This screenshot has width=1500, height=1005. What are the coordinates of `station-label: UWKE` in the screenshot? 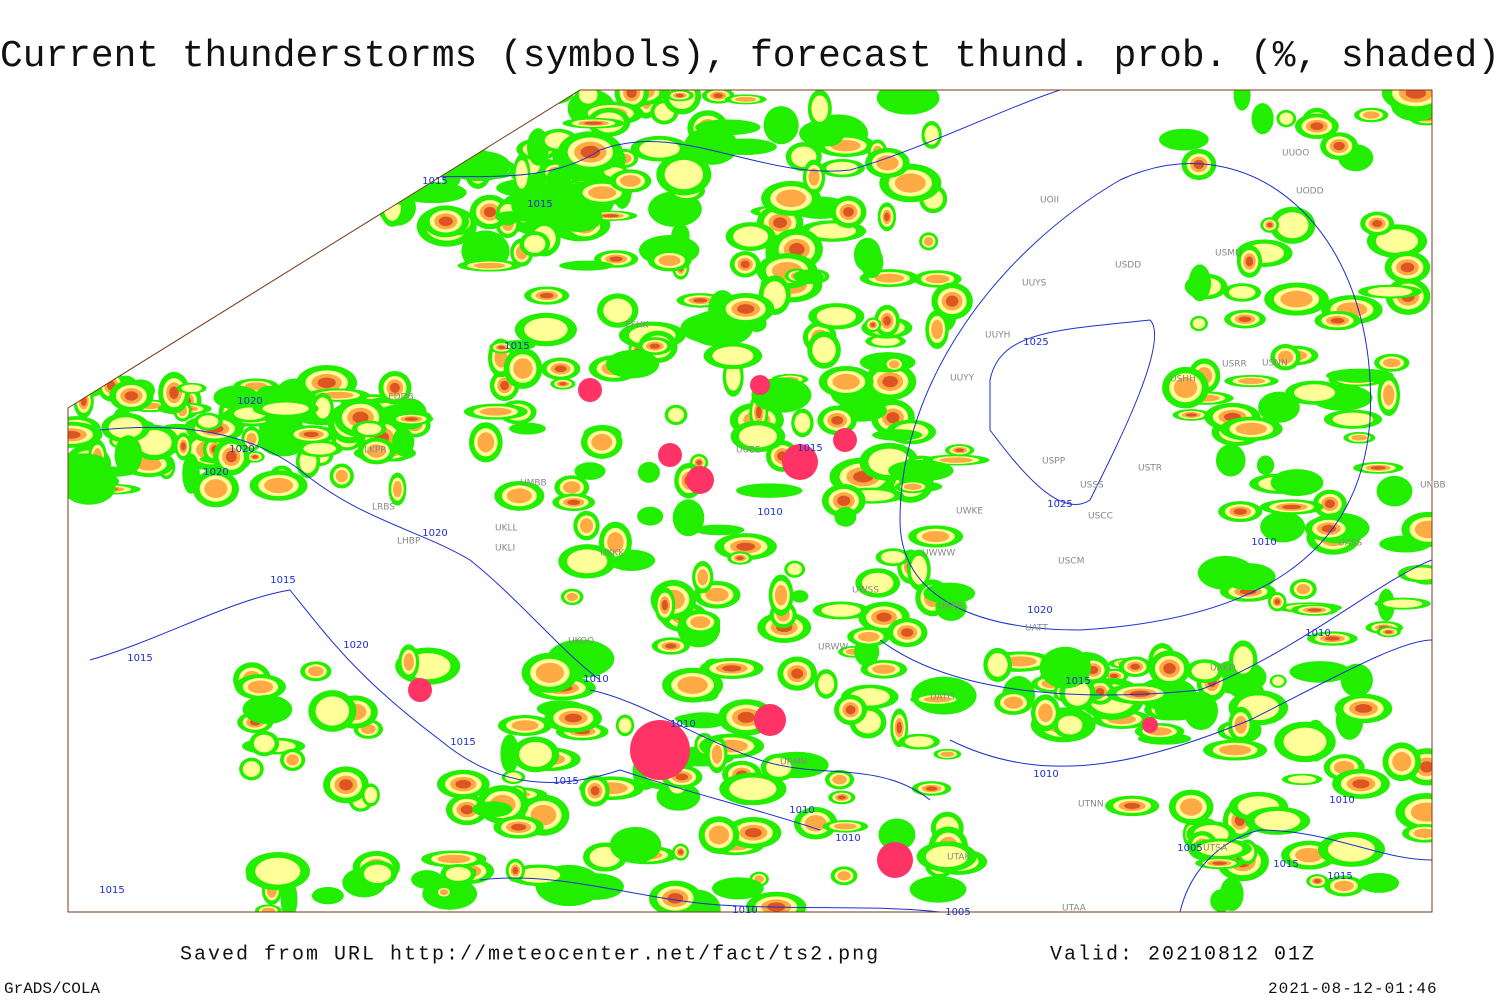 It's located at (969, 512).